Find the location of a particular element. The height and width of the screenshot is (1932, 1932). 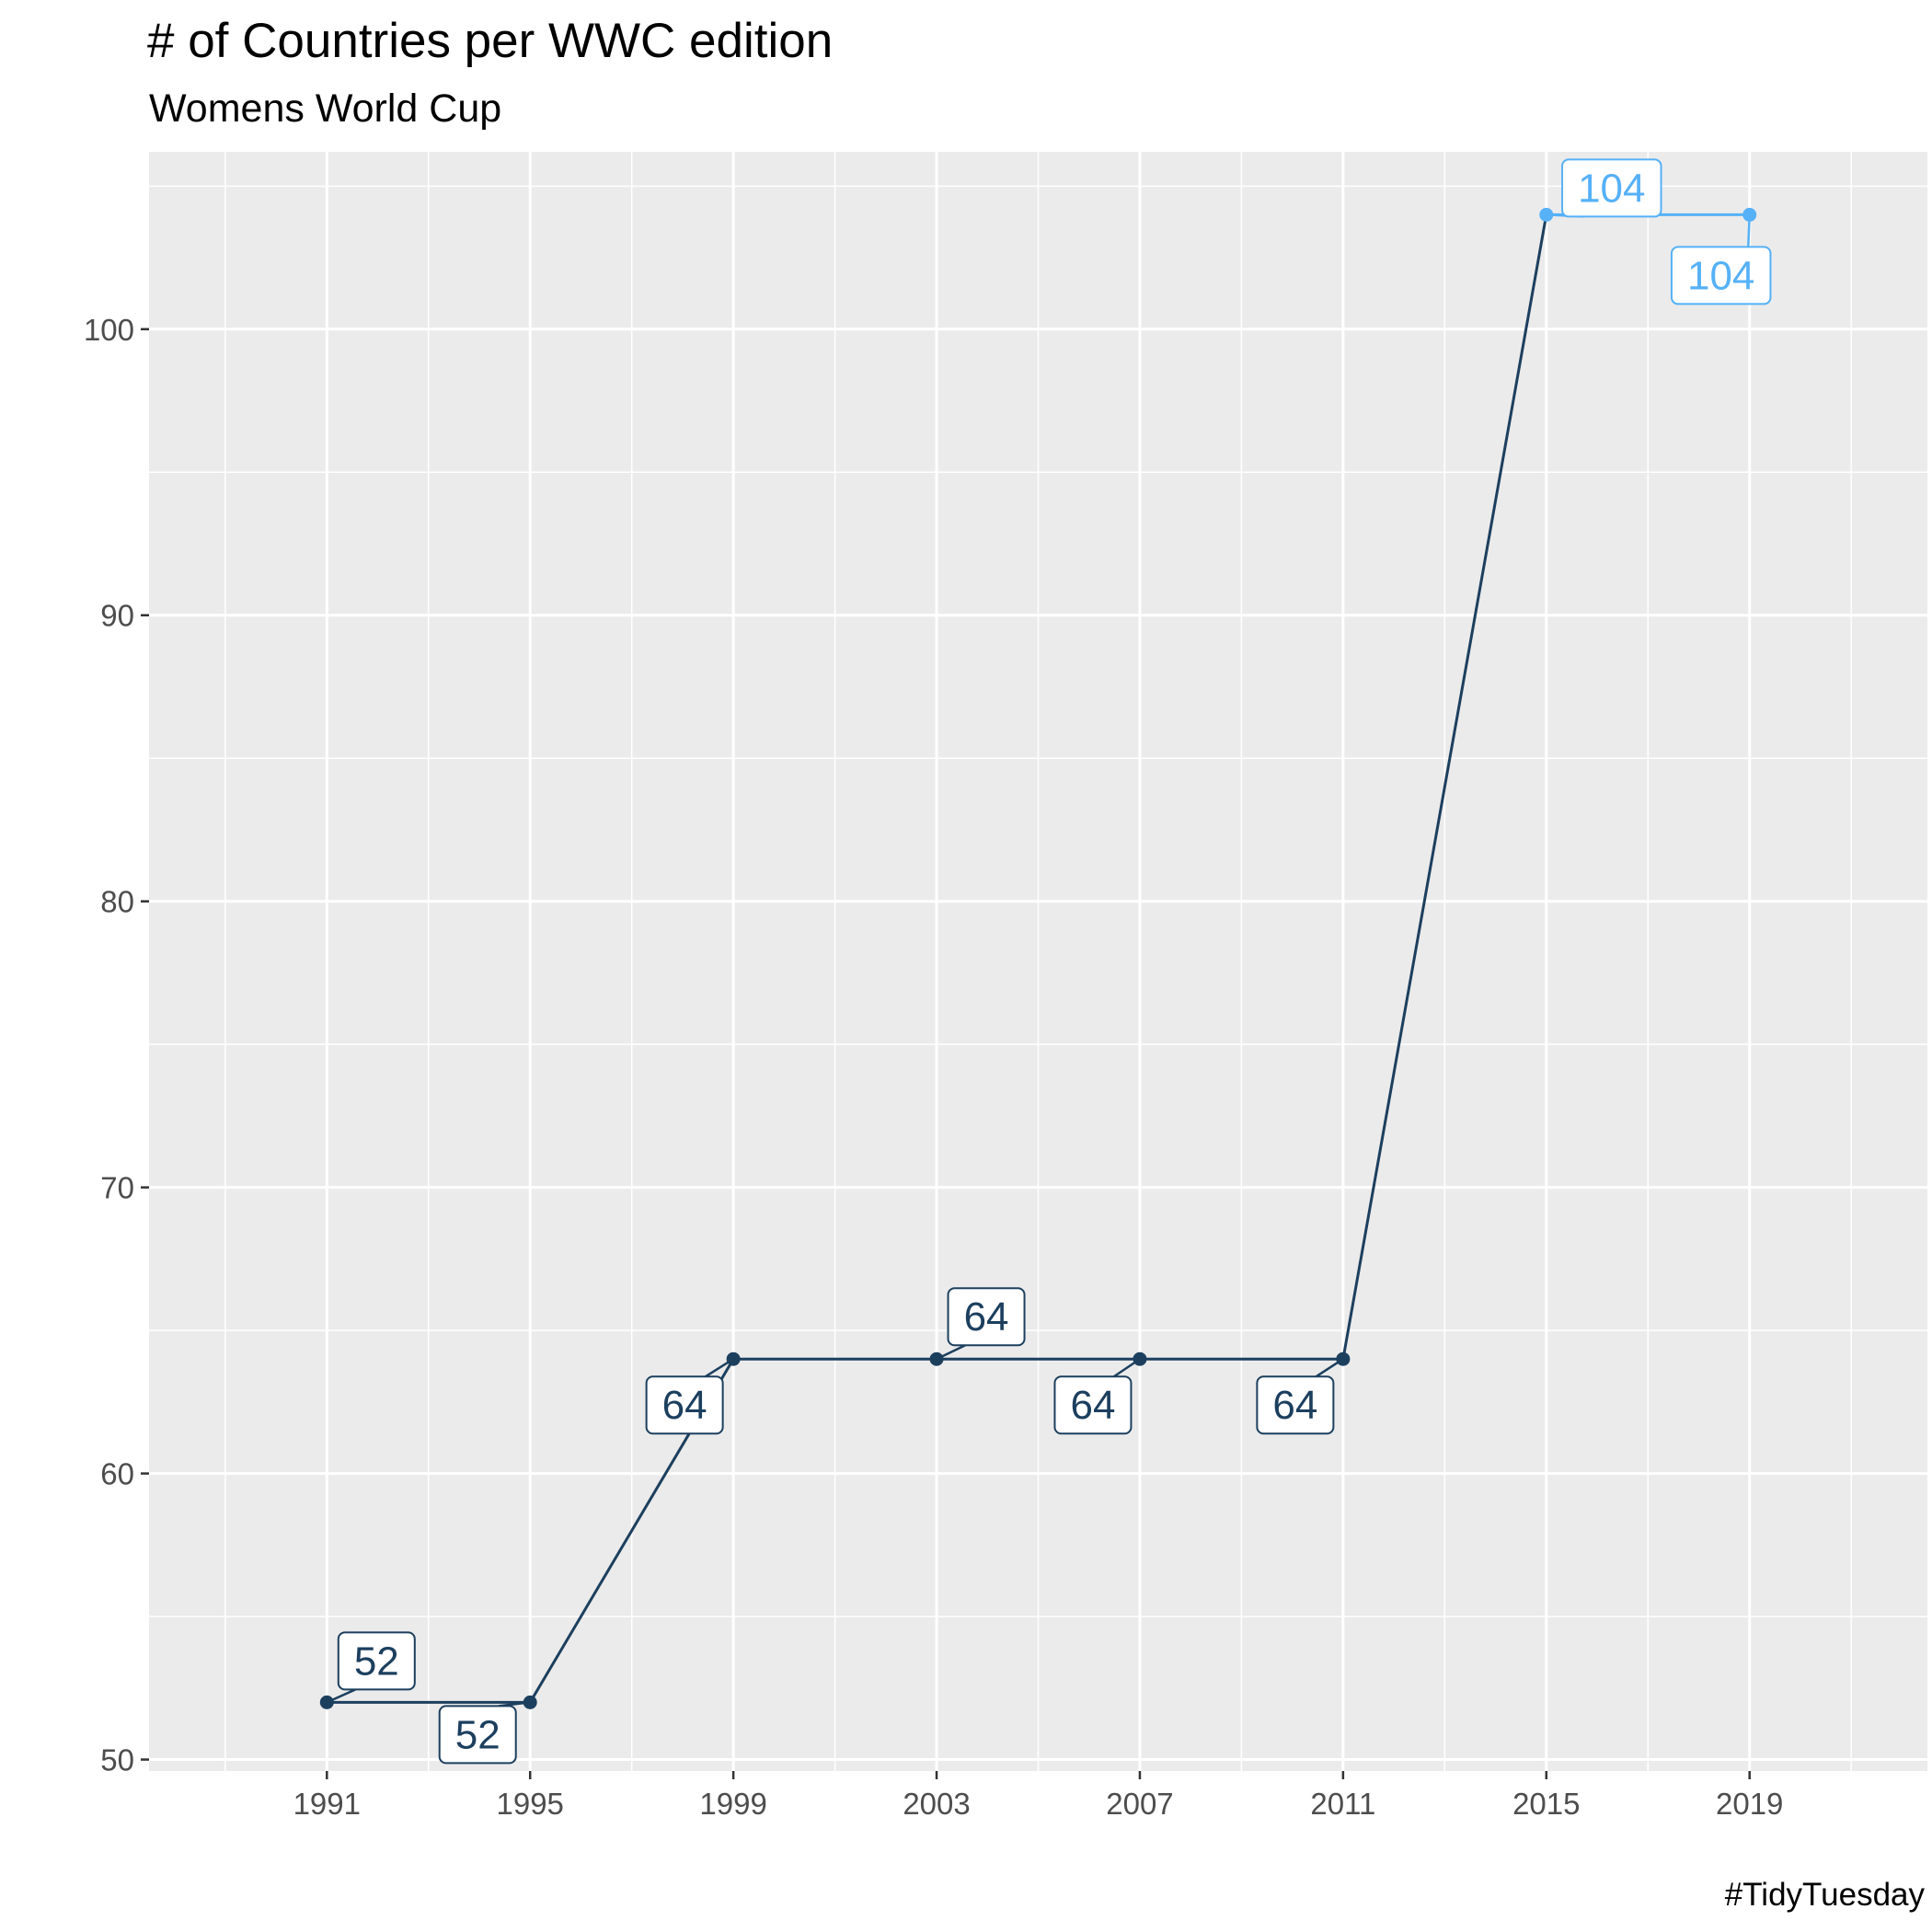

x-tick-label: 2011 is located at coordinates (1342, 1804).